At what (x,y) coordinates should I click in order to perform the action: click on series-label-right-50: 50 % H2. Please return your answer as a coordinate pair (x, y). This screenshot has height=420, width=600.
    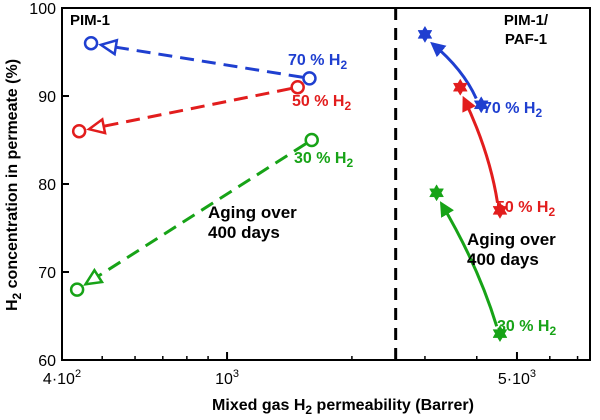
    Looking at the image, I should click on (525, 209).